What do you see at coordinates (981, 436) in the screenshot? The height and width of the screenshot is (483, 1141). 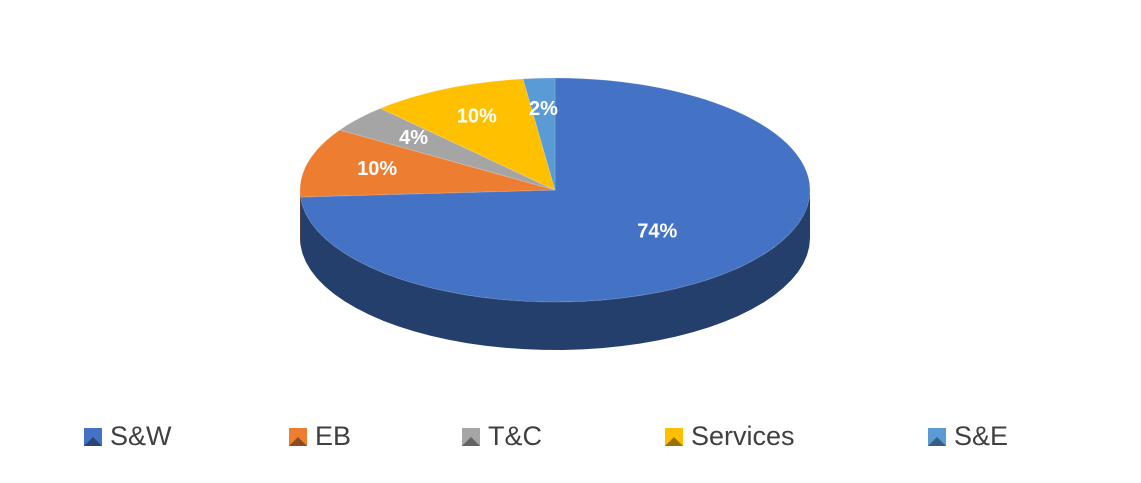 I see `legend-label: S&E` at bounding box center [981, 436].